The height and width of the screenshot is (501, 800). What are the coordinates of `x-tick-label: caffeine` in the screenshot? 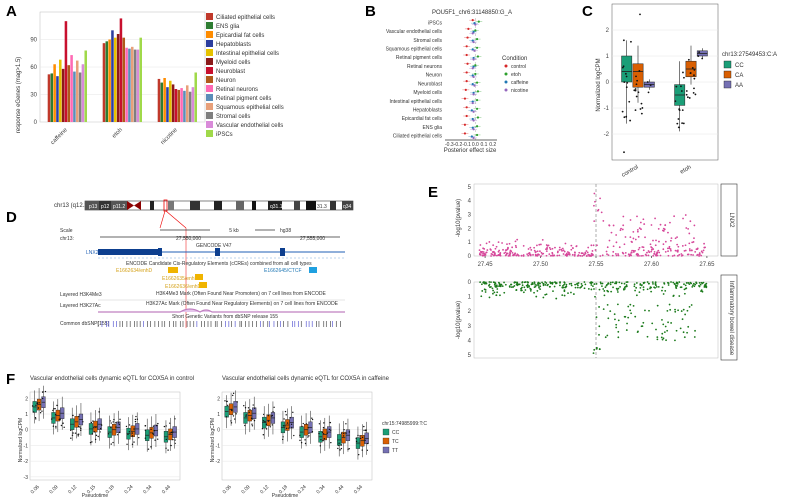 It's located at (59, 136).